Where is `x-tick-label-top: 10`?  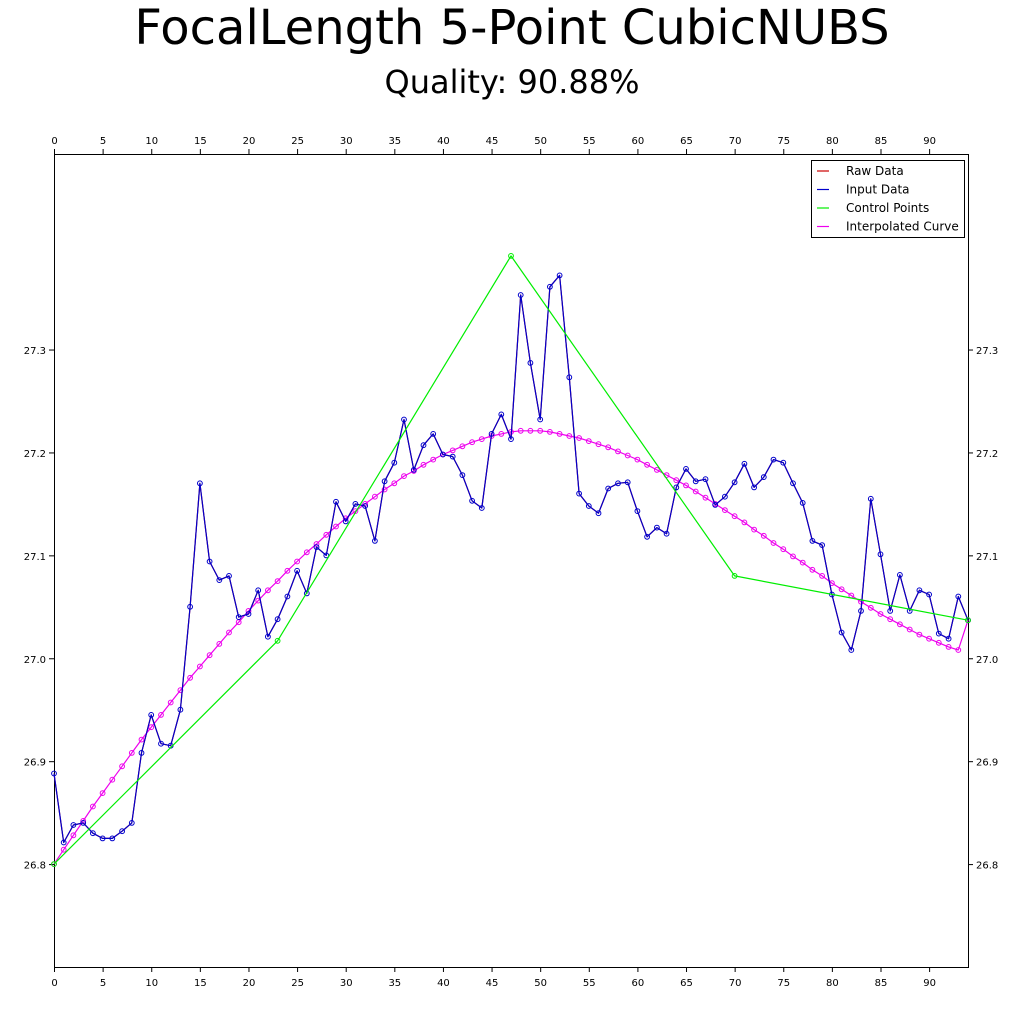
x-tick-label-top: 10 is located at coordinates (151, 141).